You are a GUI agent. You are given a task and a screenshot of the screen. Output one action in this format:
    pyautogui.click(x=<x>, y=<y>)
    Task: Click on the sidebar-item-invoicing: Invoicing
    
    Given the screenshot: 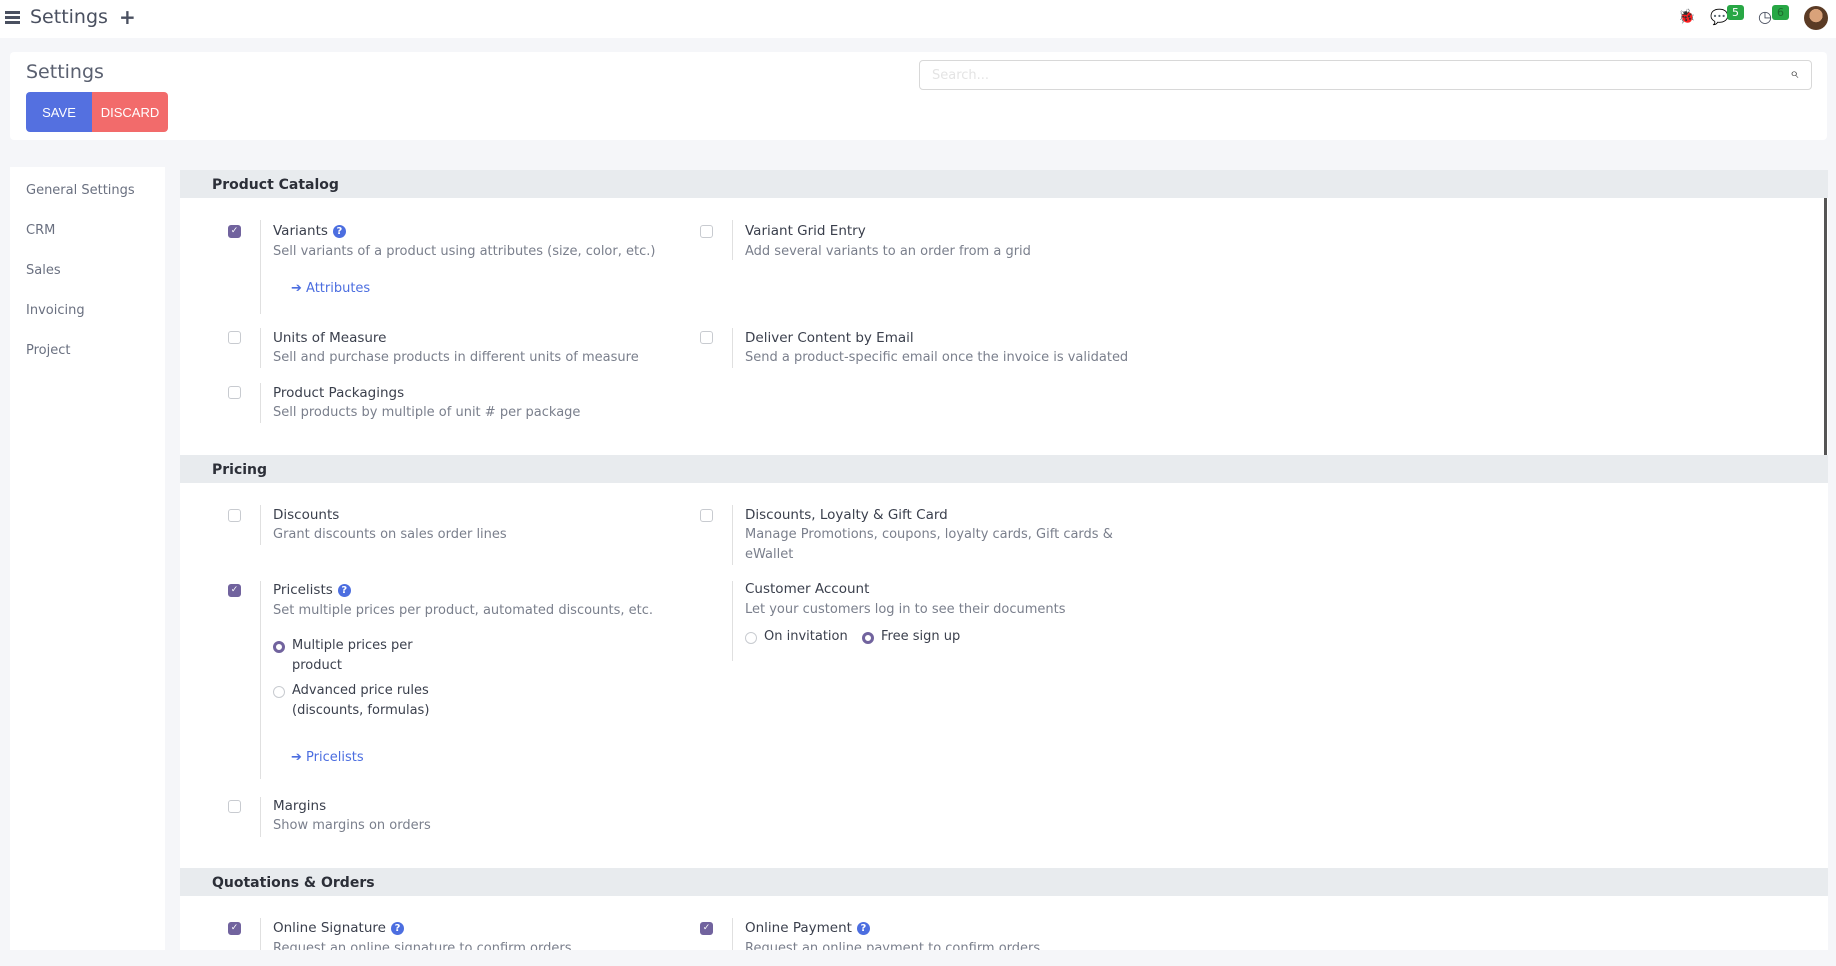 What is the action you would take?
    pyautogui.click(x=55, y=310)
    